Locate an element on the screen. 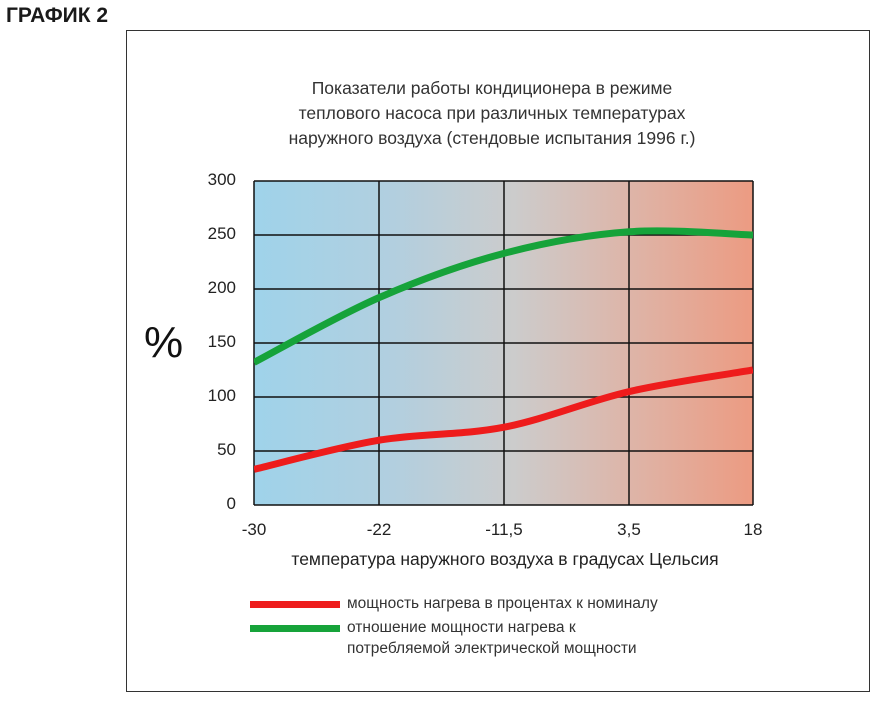 This screenshot has width=884, height=702. y-tick-label: 100 is located at coordinates (221, 395).